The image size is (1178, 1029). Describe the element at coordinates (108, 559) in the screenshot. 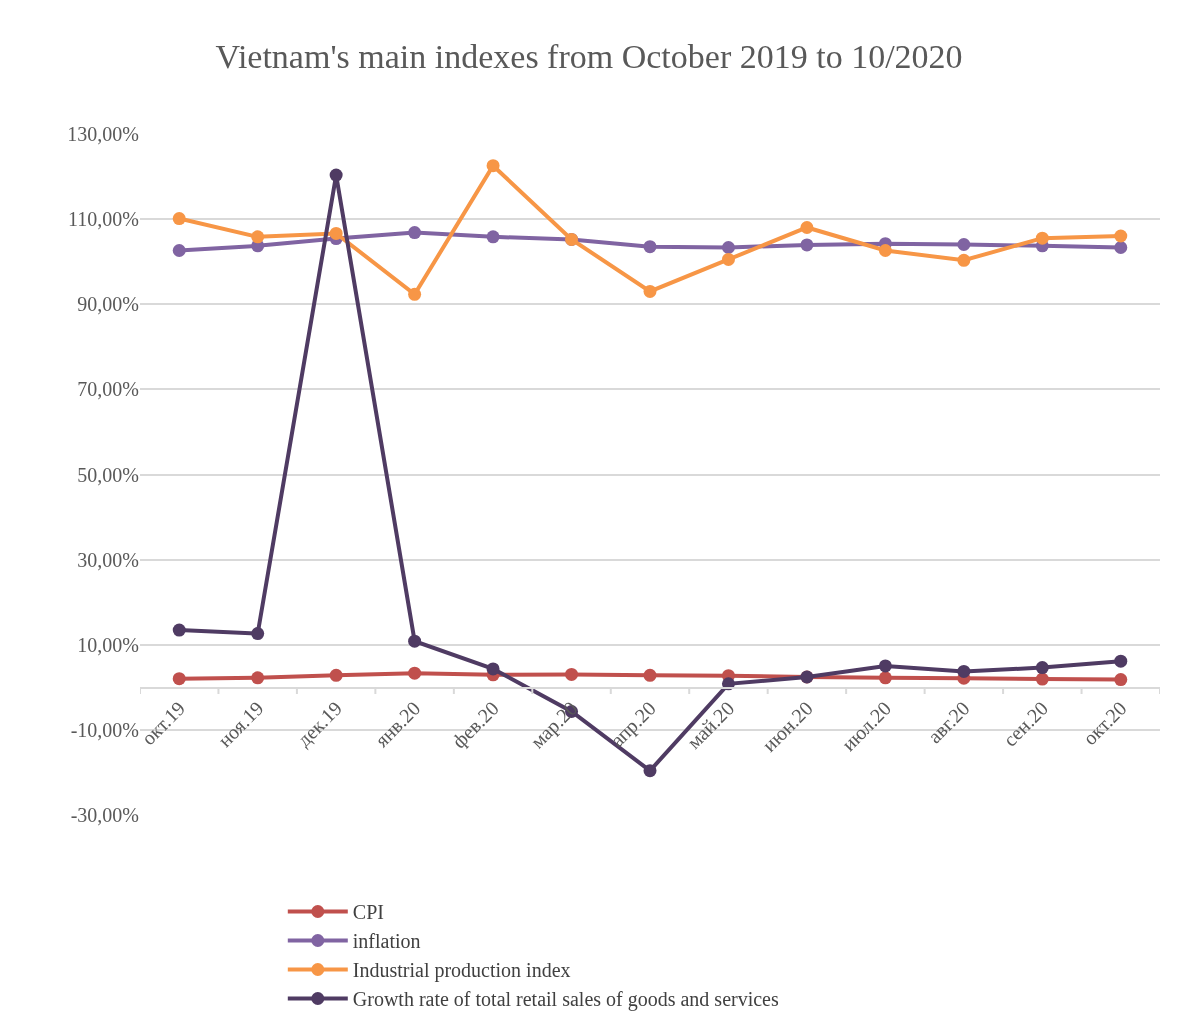

I see `y-tick-label: 30,00%` at that location.